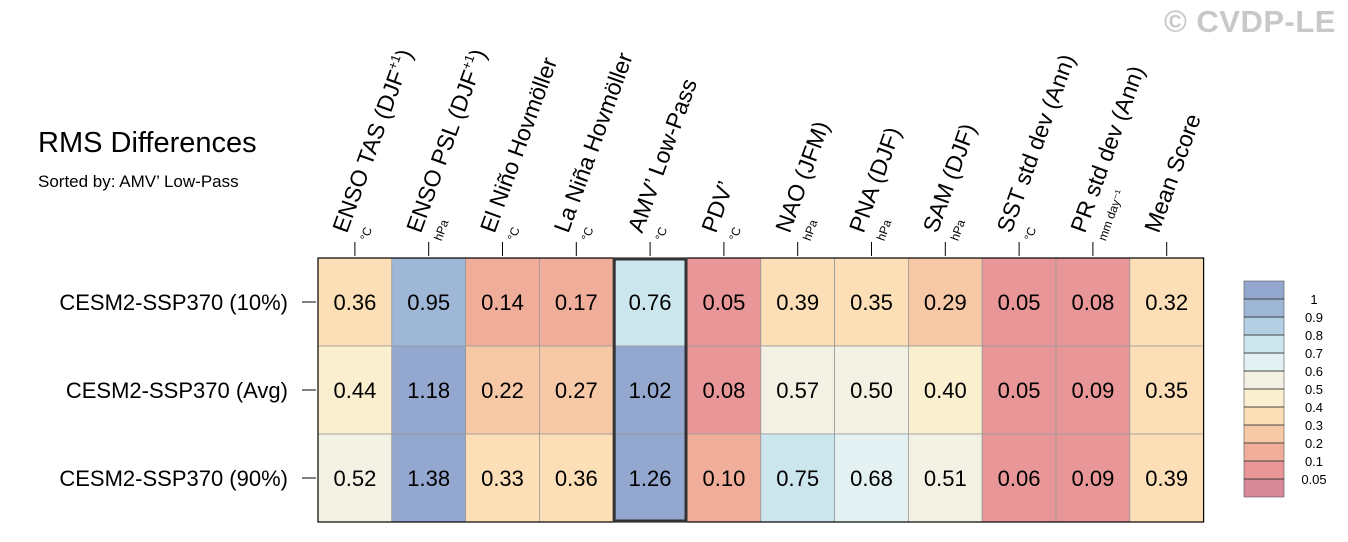  I want to click on colorbar-label: 0.7, so click(1314, 353).